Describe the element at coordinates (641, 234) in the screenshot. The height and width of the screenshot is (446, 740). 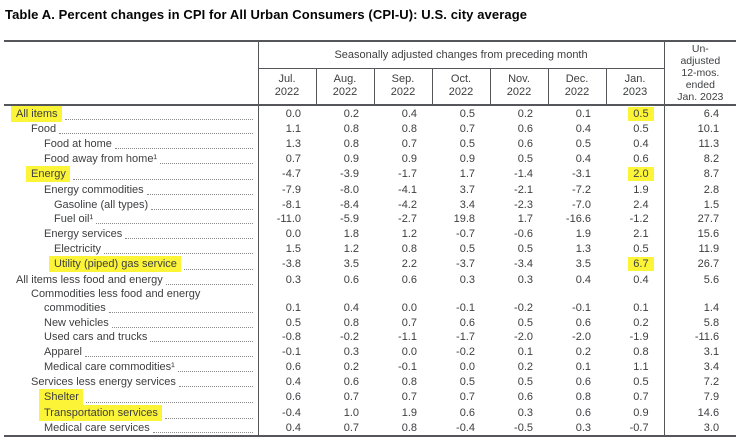
I see `value-cell-month: 2.1` at that location.